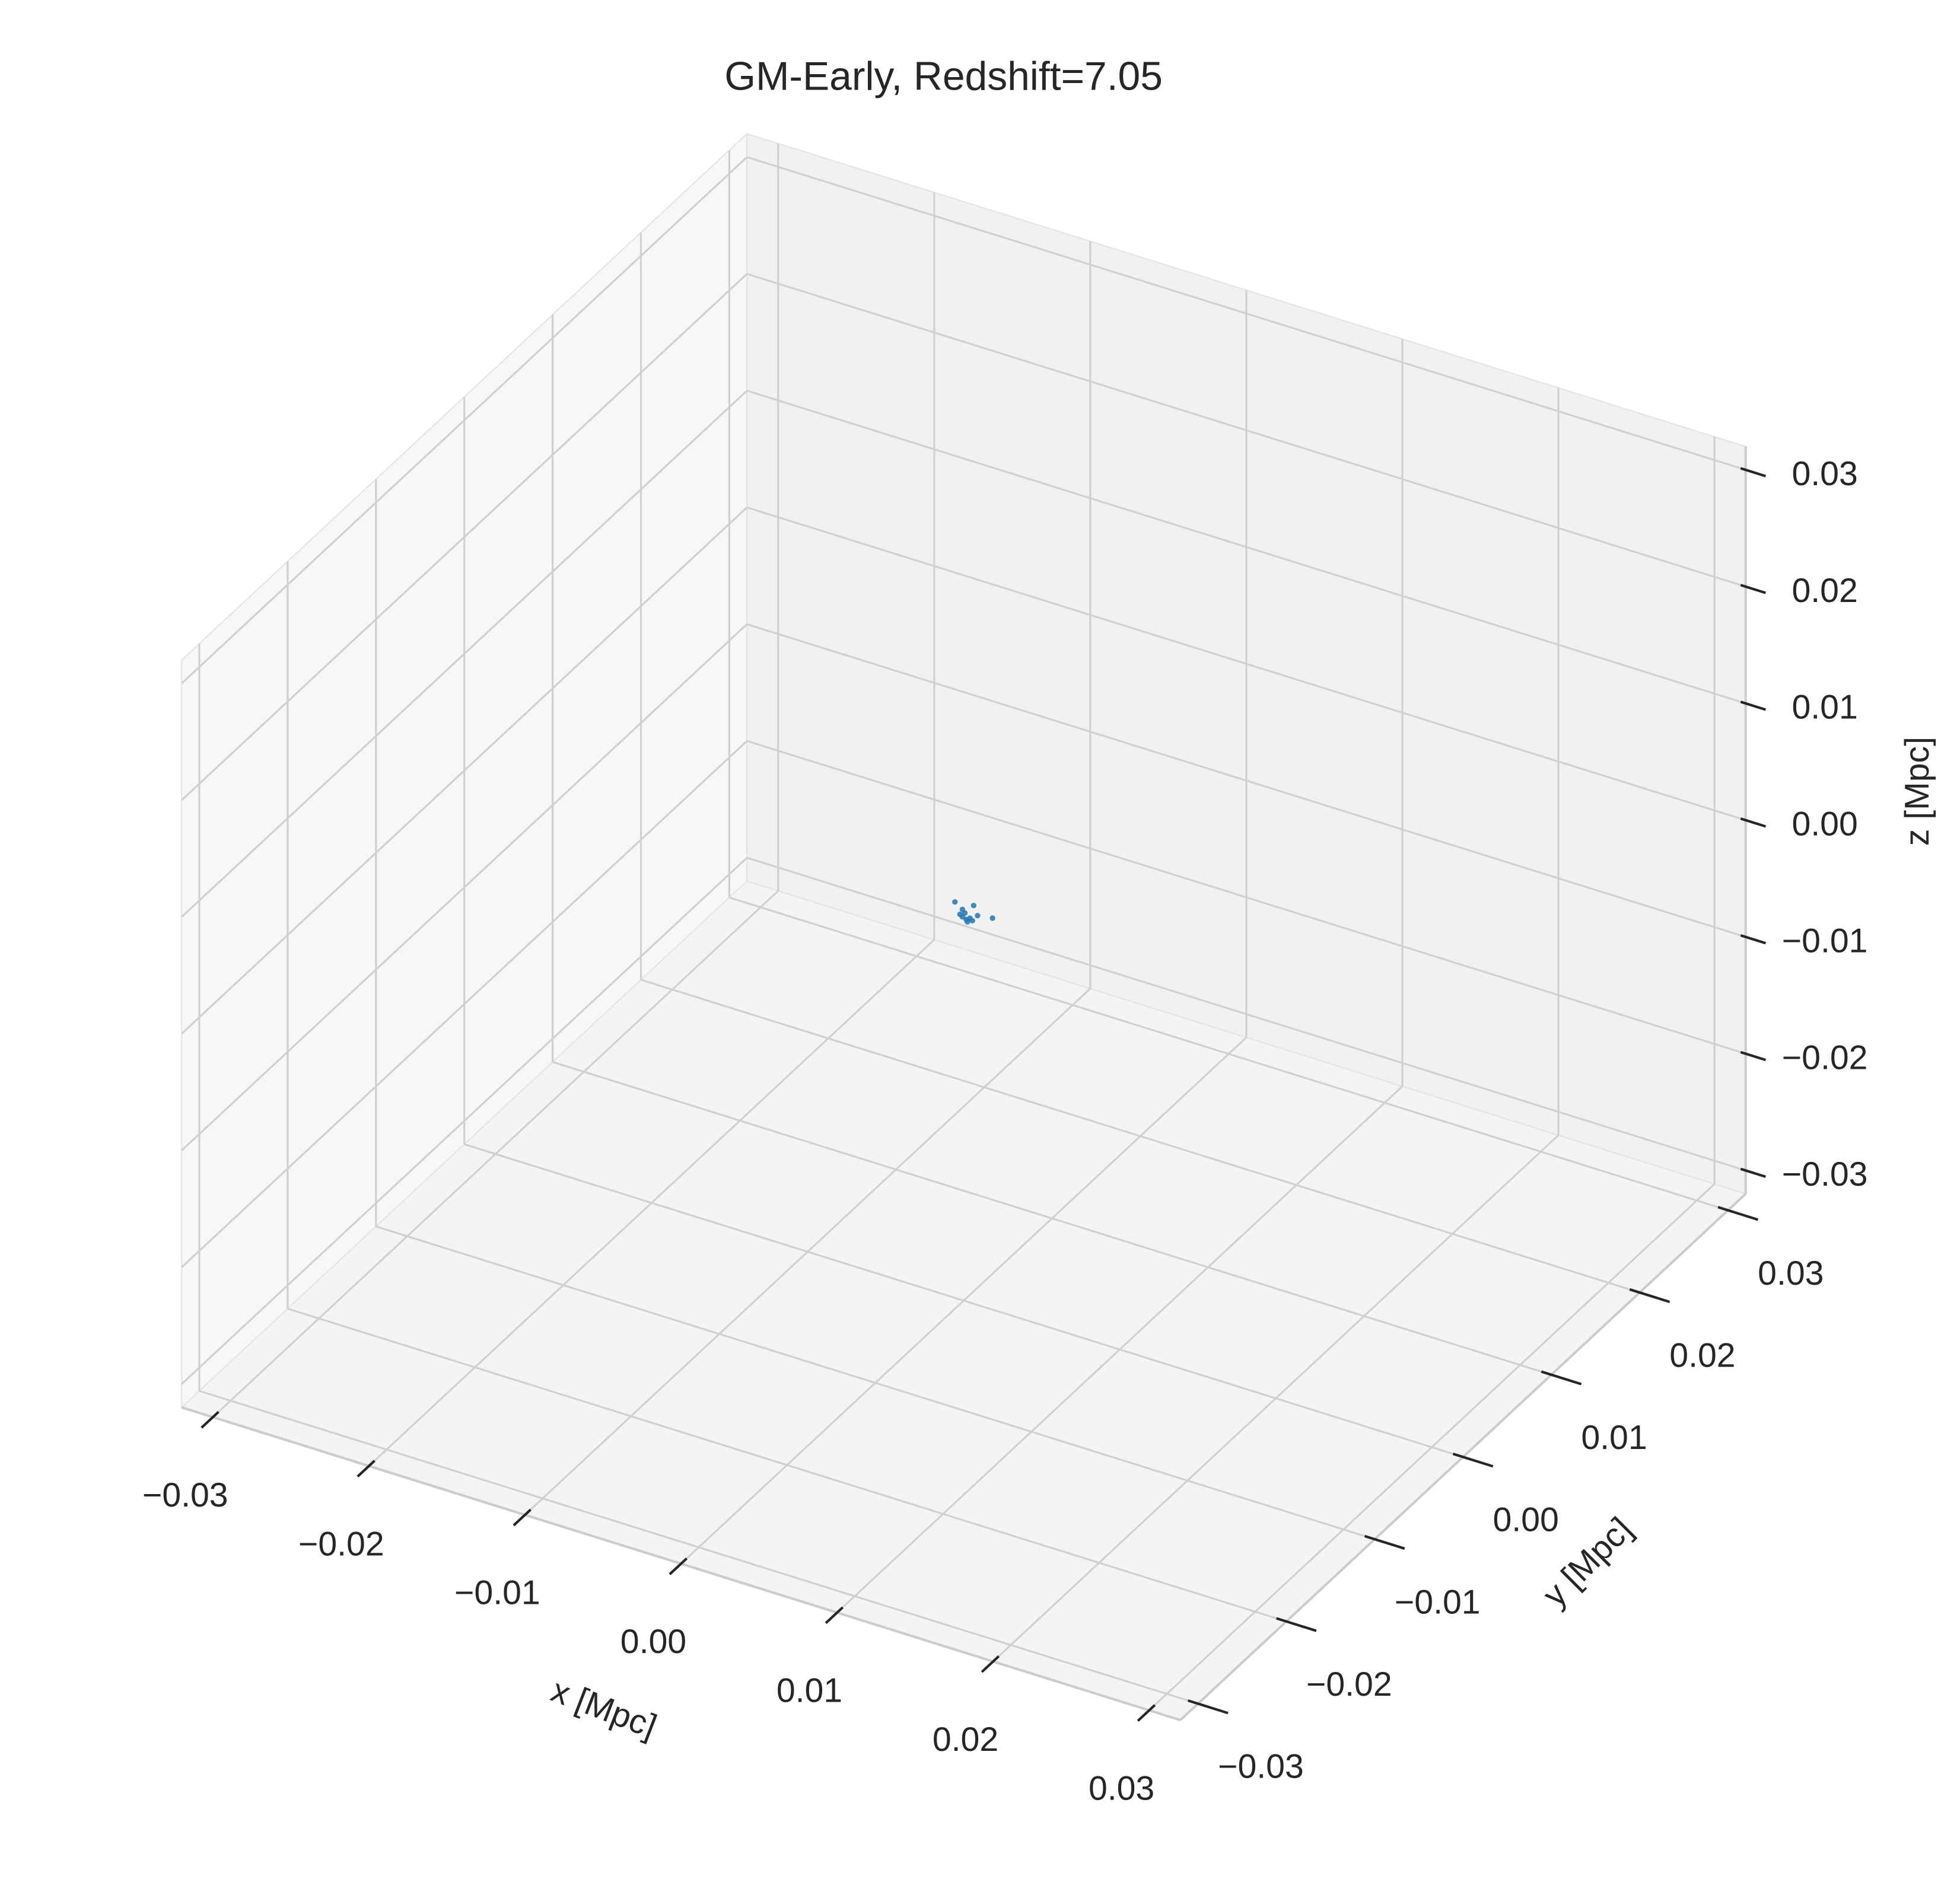 The image size is (1960, 1879). I want to click on z-tick-label: −0.02, so click(1825, 1058).